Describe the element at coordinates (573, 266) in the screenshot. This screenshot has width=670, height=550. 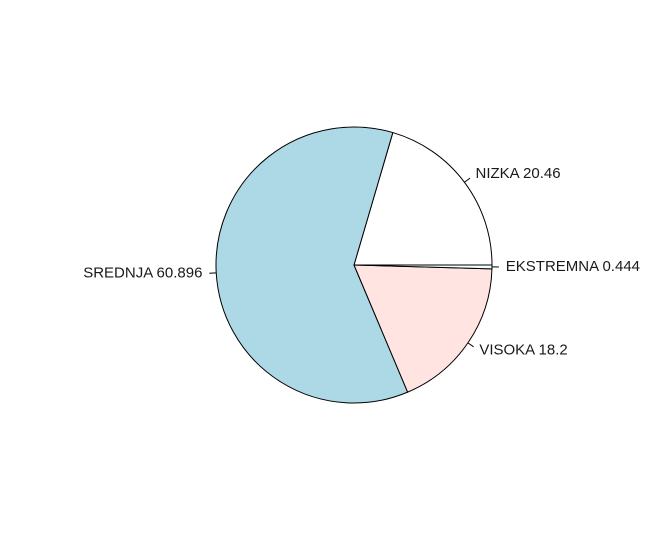
I see `pie-label-ekstremna: EKSTREMNA 0.444` at that location.